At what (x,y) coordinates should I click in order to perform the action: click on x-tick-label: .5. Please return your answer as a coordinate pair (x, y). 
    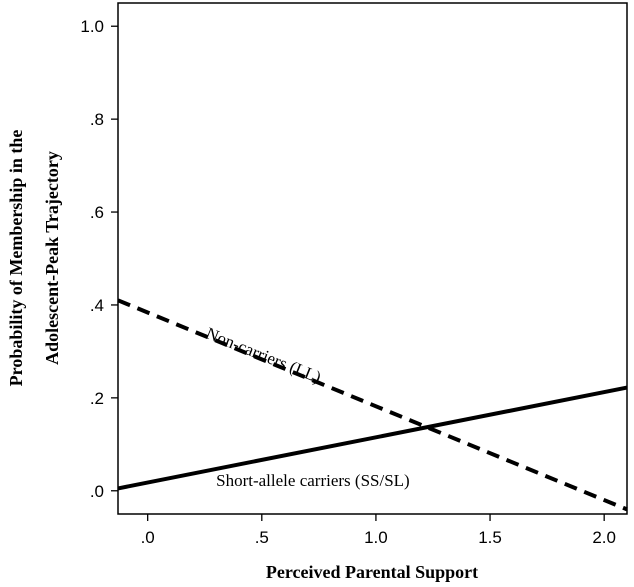
    Looking at the image, I should click on (262, 537).